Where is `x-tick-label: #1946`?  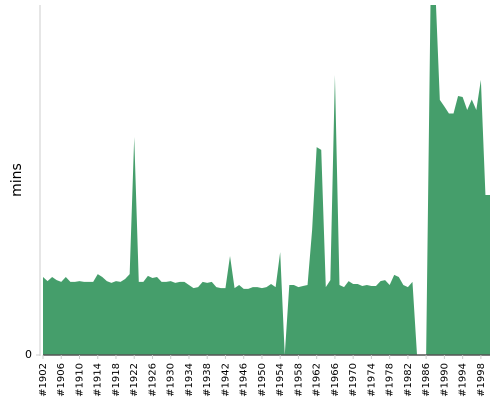
x-tick-label: #1946 is located at coordinates (244, 380).